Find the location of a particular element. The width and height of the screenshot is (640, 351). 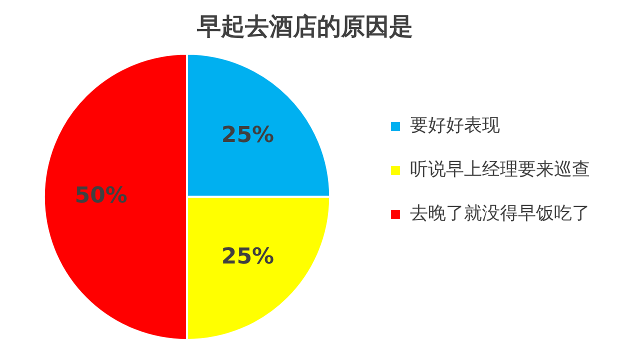

legend-label: 去晚了就没得早饭吃了 is located at coordinates (500, 213).